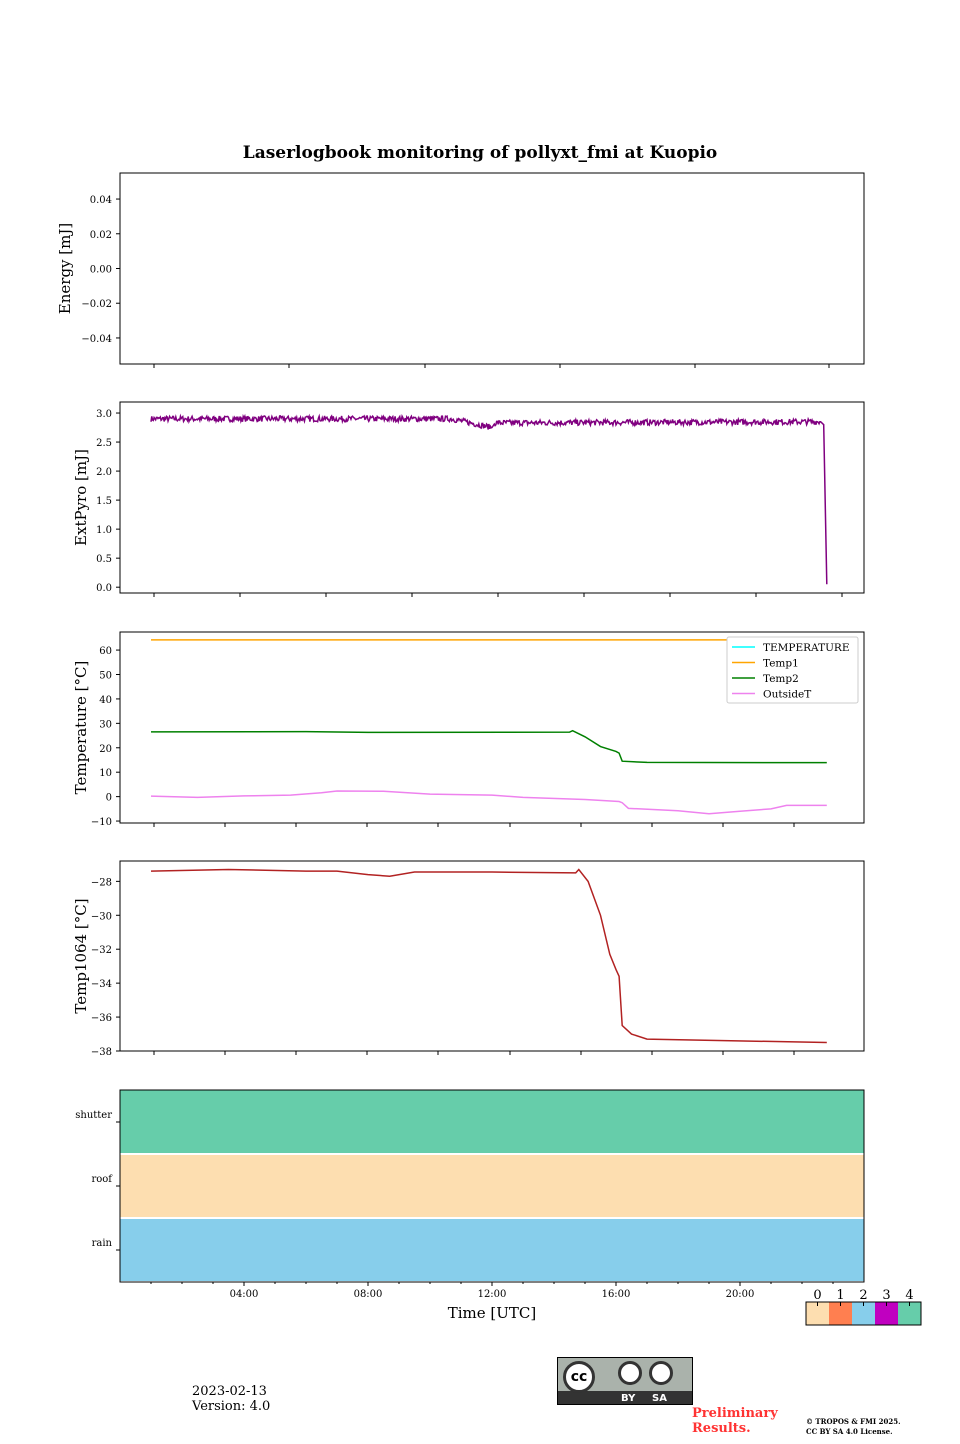  I want to click on y-tick-label: −38, so click(101, 1052).